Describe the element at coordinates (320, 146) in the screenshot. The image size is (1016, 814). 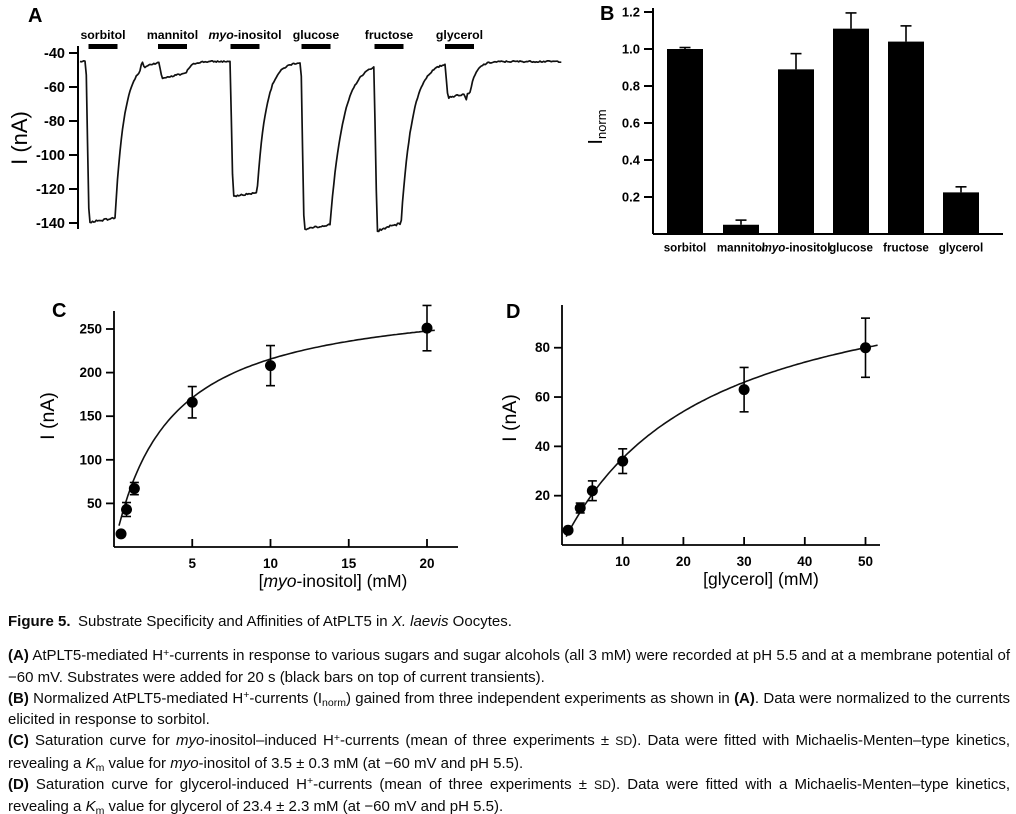
I see `current-trace` at that location.